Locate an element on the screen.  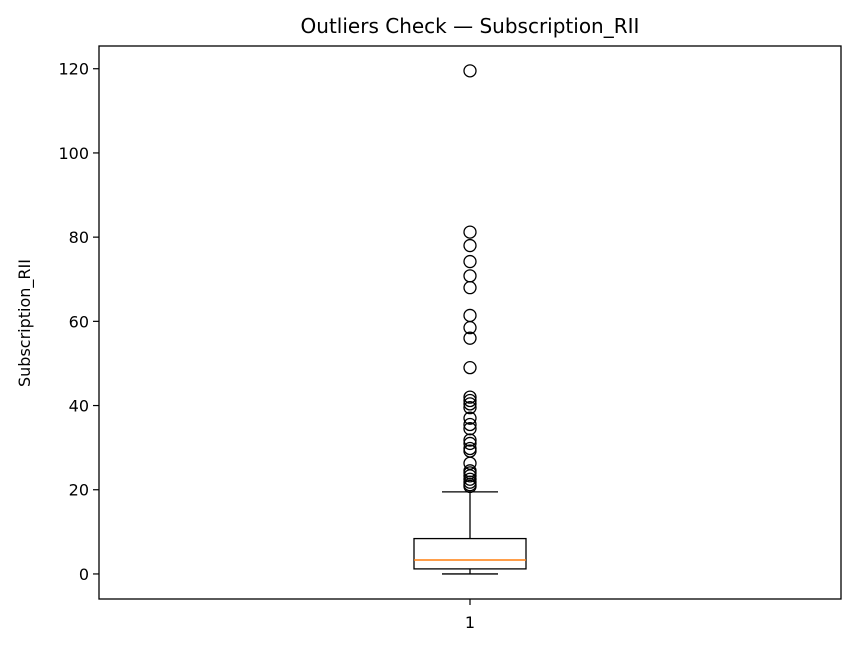
y-tick-label: 60 is located at coordinates (79, 321).